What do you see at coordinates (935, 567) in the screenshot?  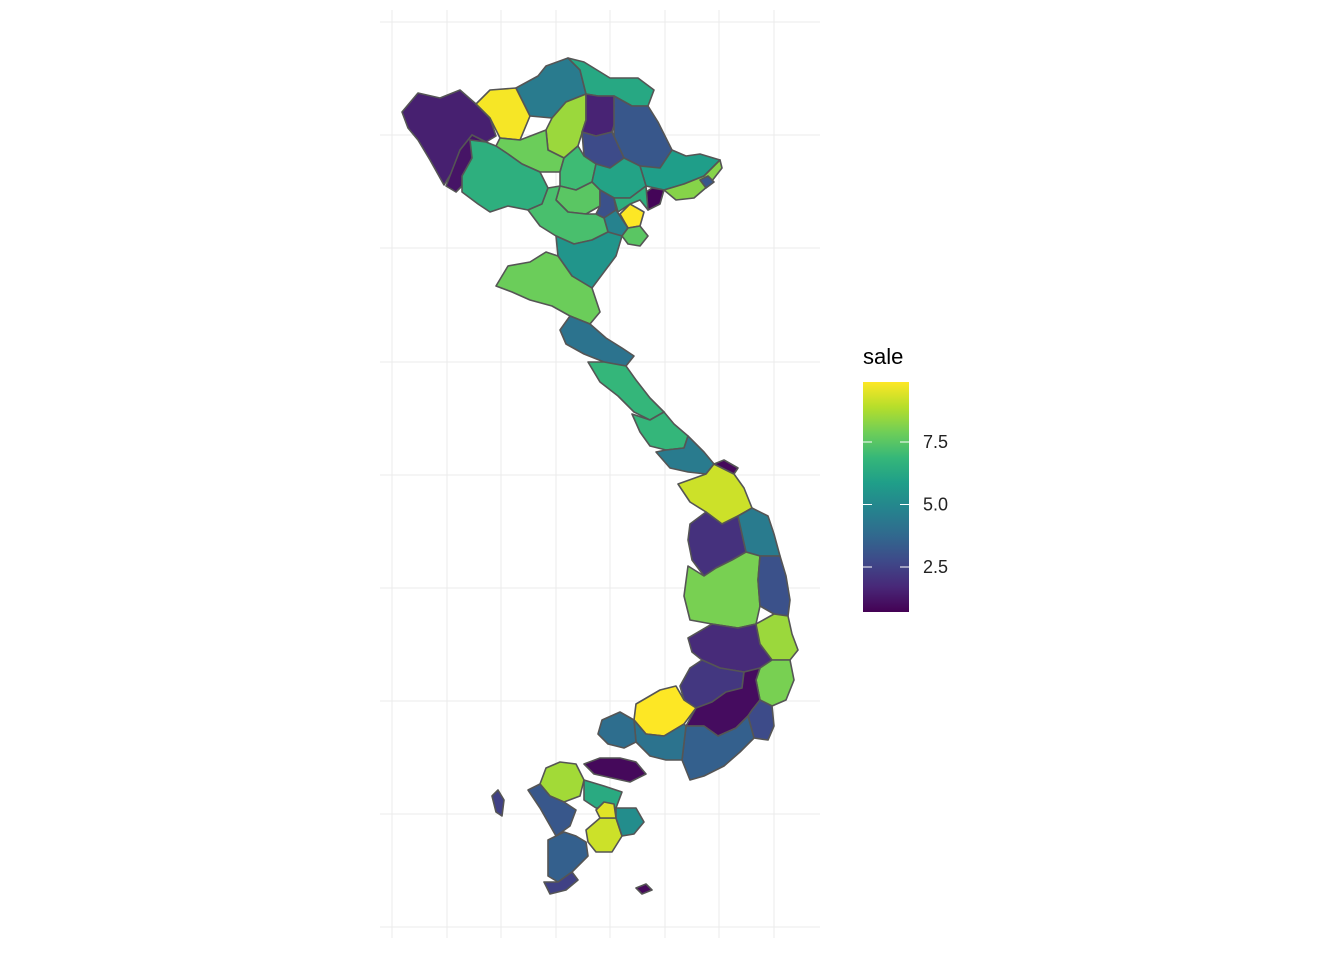 I see `legend-tick-label: 2.5` at bounding box center [935, 567].